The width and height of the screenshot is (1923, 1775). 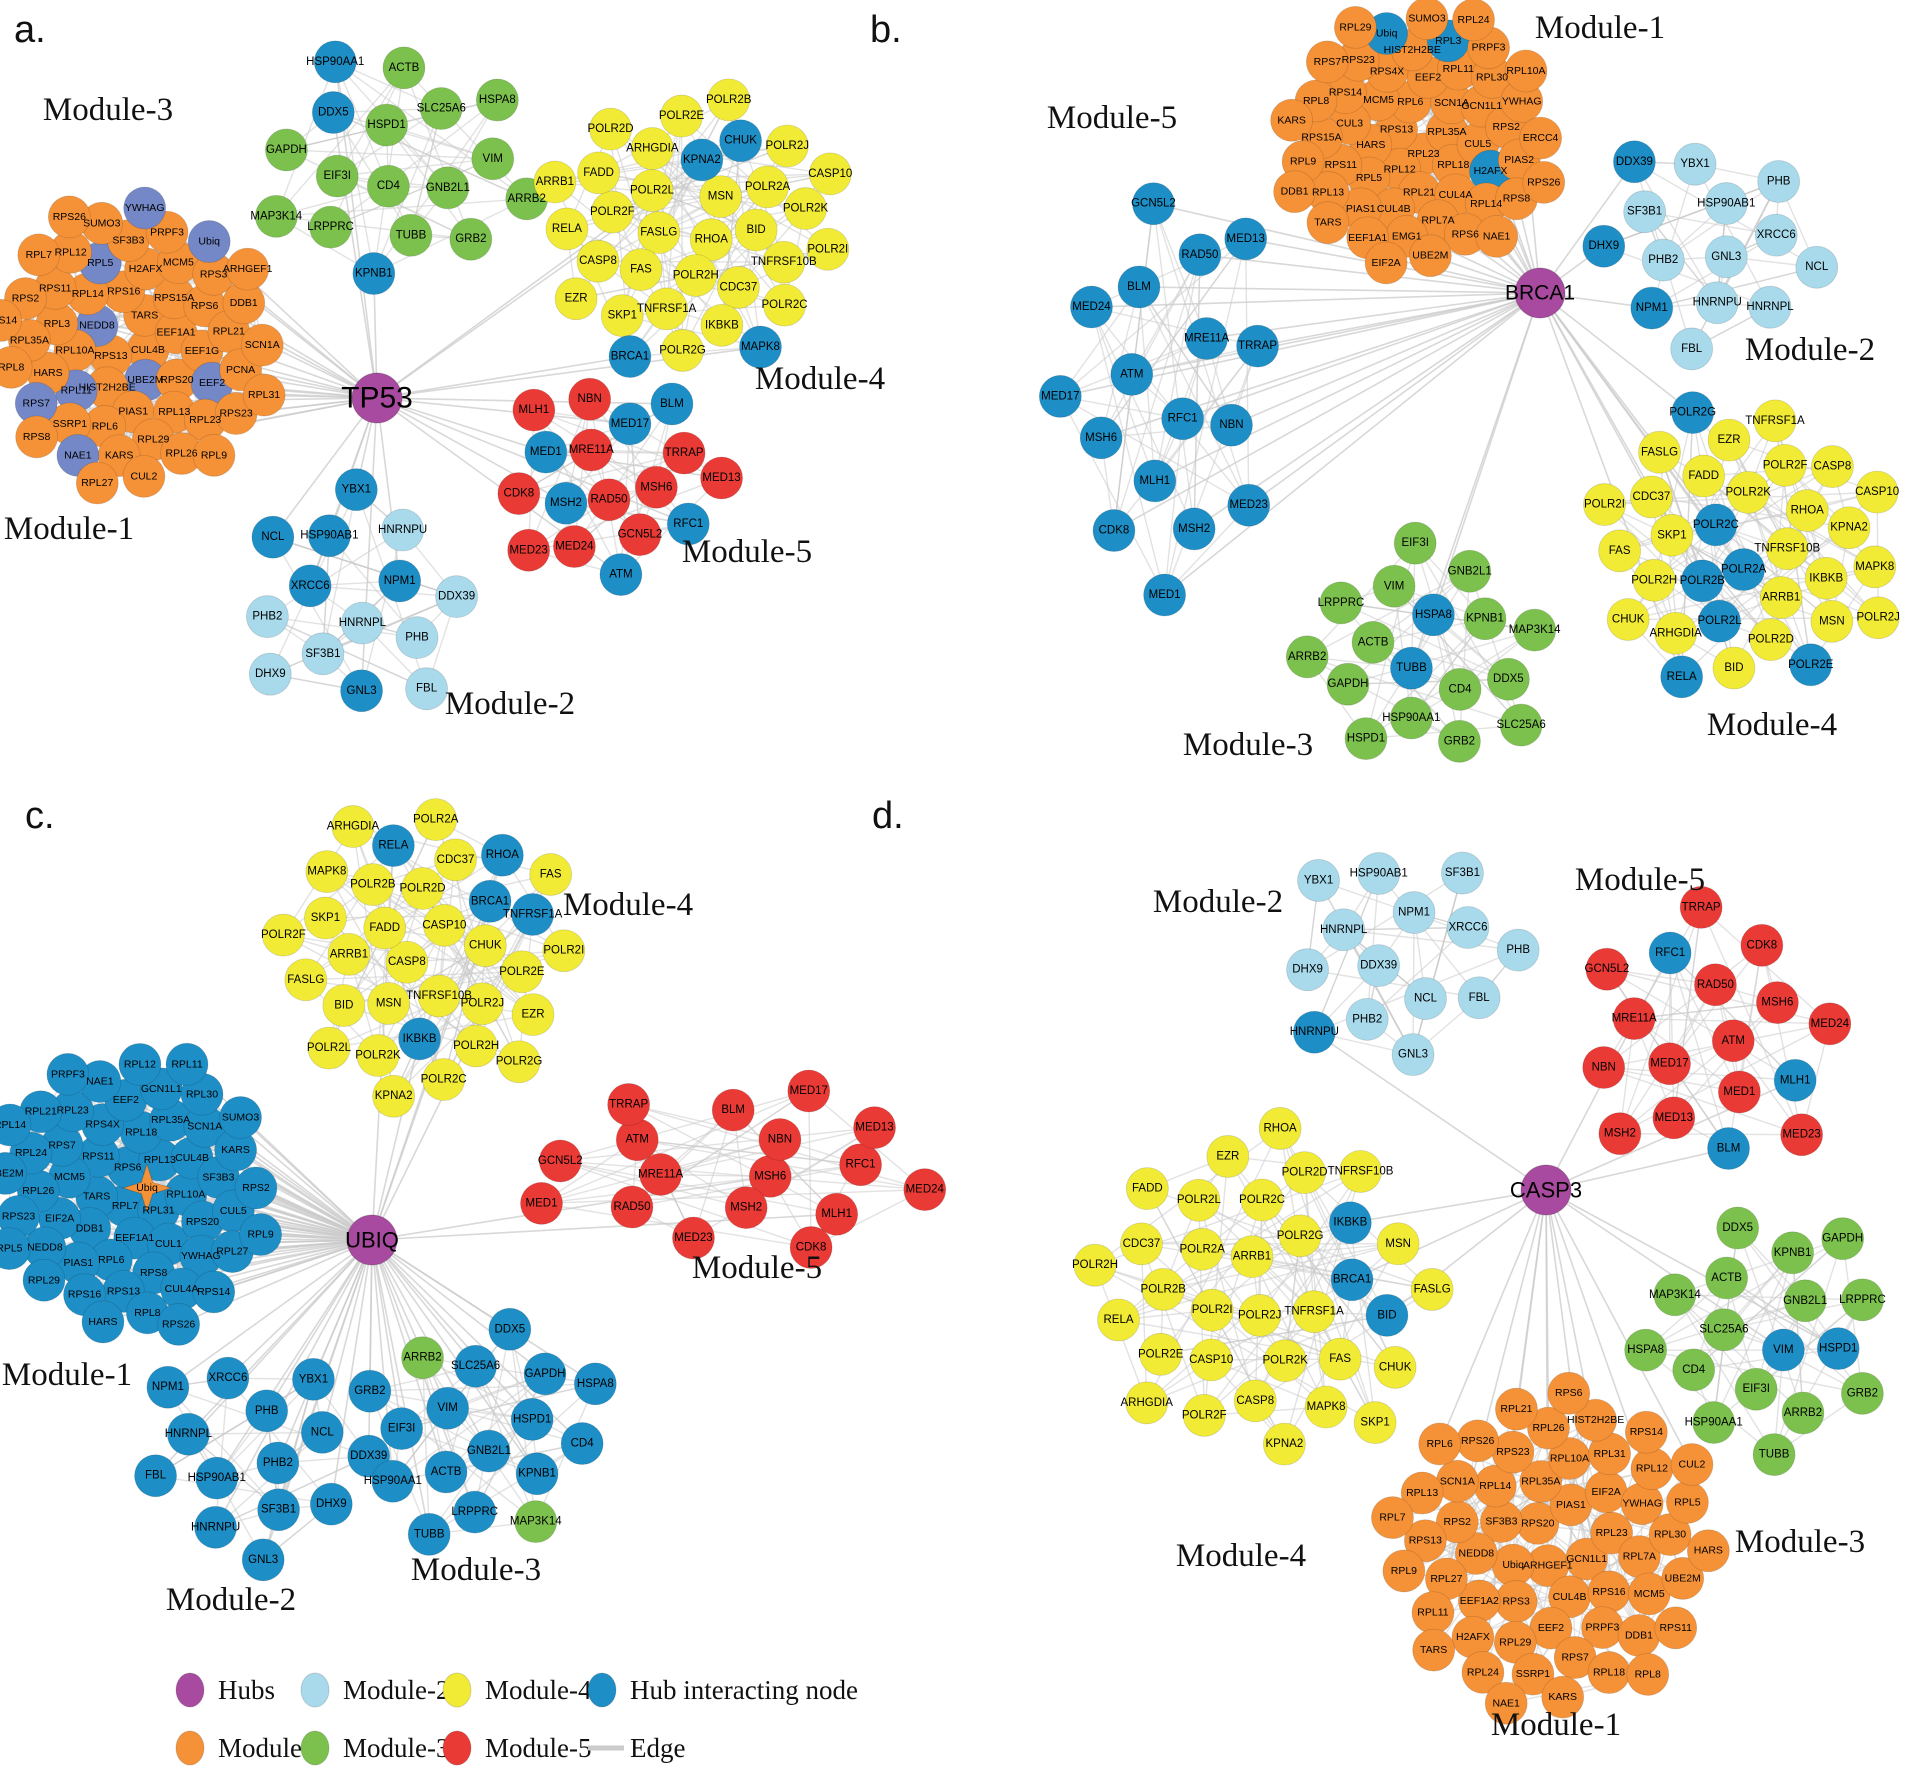 I want to click on node-label-MED1: MED1, so click(x=1165, y=595).